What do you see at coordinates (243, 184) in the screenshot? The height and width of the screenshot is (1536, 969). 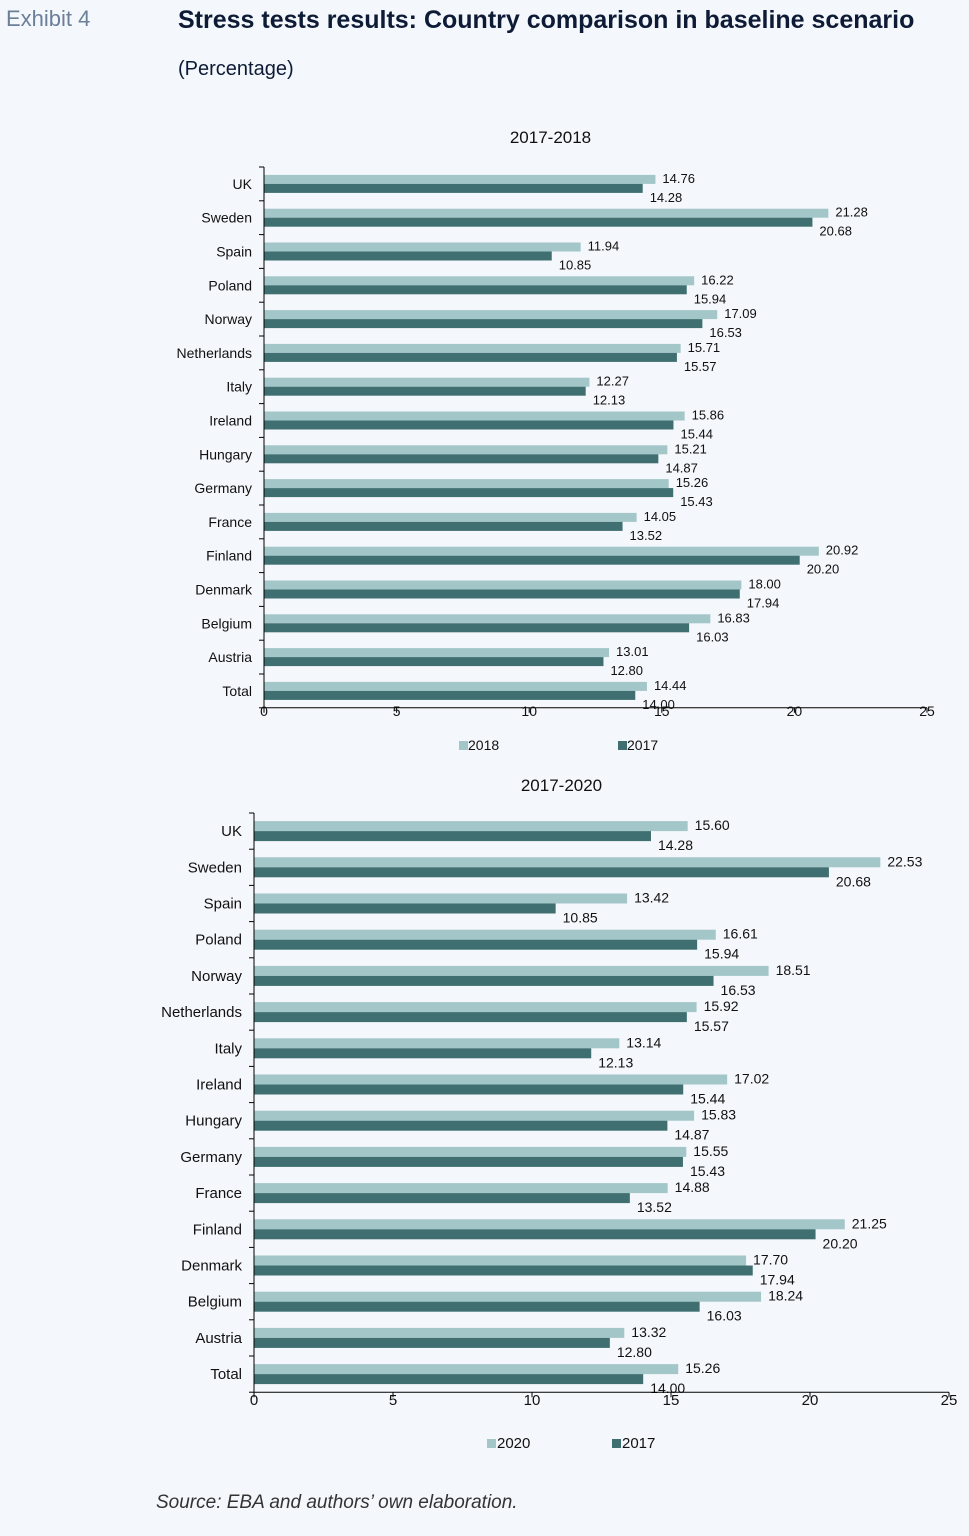 I see `category-label: UK` at bounding box center [243, 184].